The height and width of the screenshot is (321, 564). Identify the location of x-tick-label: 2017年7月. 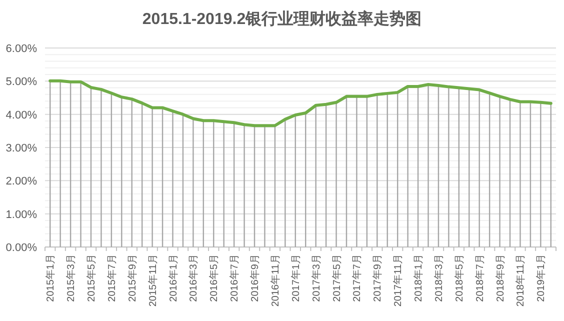
(357, 278).